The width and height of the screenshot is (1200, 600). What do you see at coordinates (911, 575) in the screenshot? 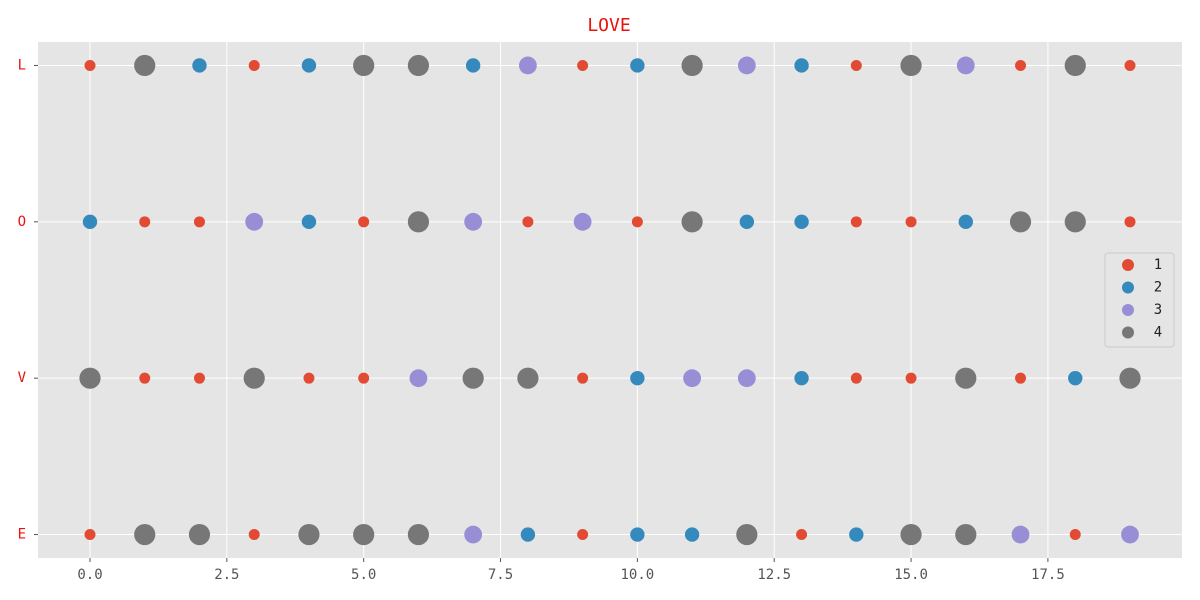
I see `x-tick-label: 15.0` at bounding box center [911, 575].